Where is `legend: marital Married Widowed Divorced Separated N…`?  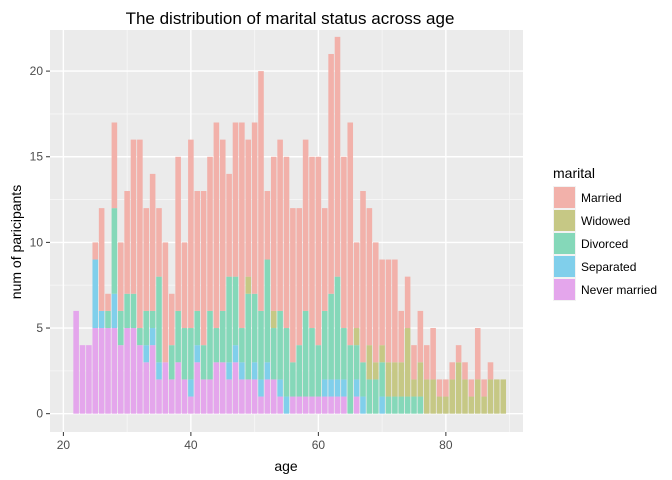
legend: marital Married Widowed Divorced Separated N… is located at coordinates (605, 233).